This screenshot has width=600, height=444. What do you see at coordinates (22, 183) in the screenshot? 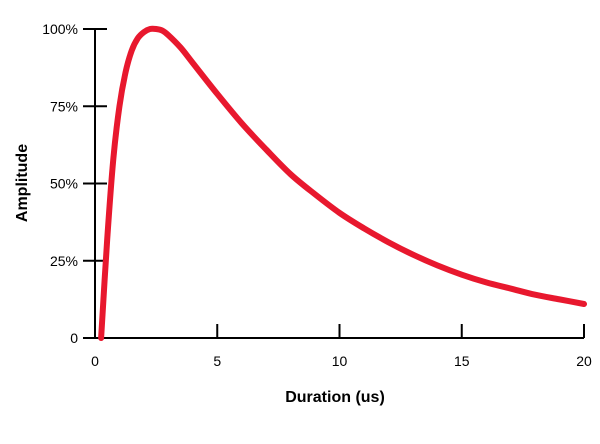
I see `y-axis-title: Amplitude` at bounding box center [22, 183].